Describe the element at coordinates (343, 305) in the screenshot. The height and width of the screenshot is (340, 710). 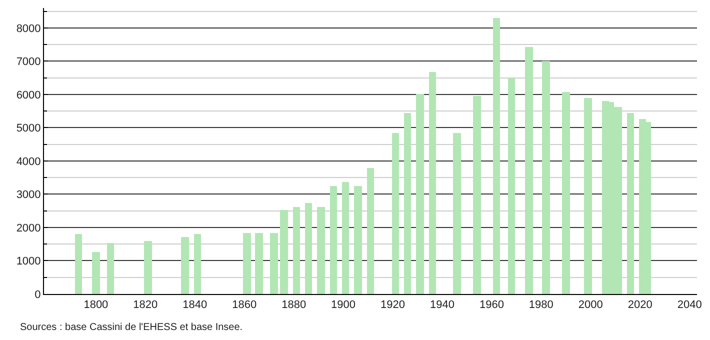
I see `x-tick-label: 1900` at that location.